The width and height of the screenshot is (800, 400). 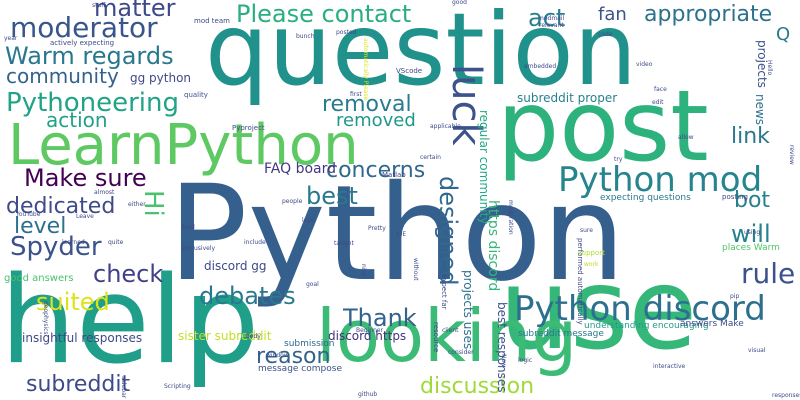 I want to click on word-subreddit-message: subreddit message, so click(x=561, y=334).